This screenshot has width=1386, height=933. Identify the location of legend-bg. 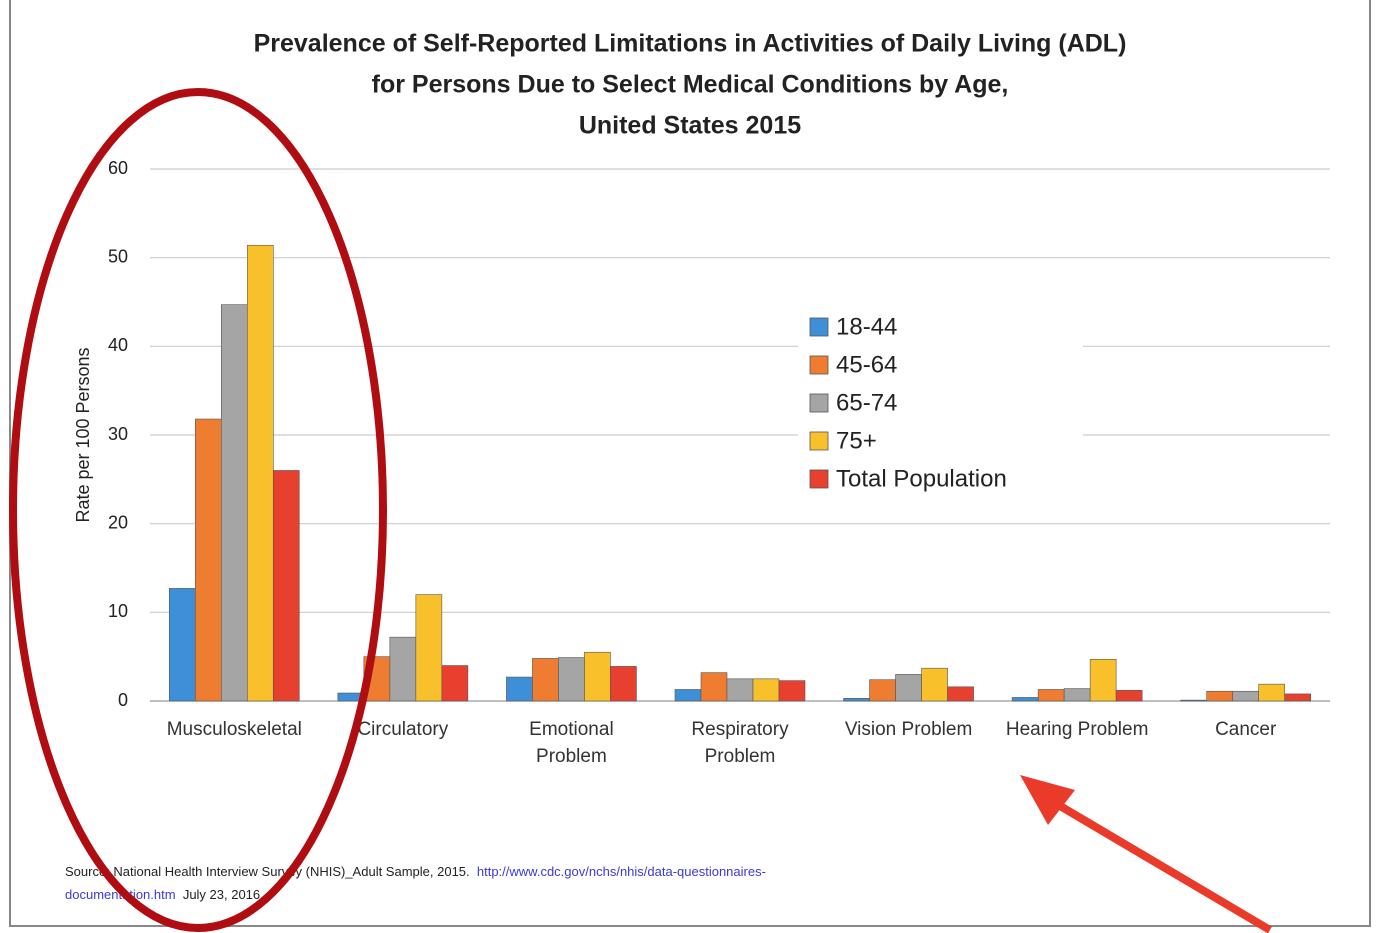
(940, 399).